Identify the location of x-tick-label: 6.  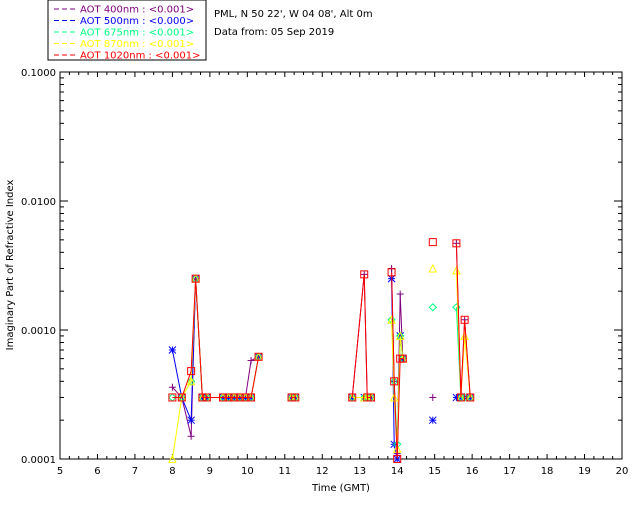
(97, 471).